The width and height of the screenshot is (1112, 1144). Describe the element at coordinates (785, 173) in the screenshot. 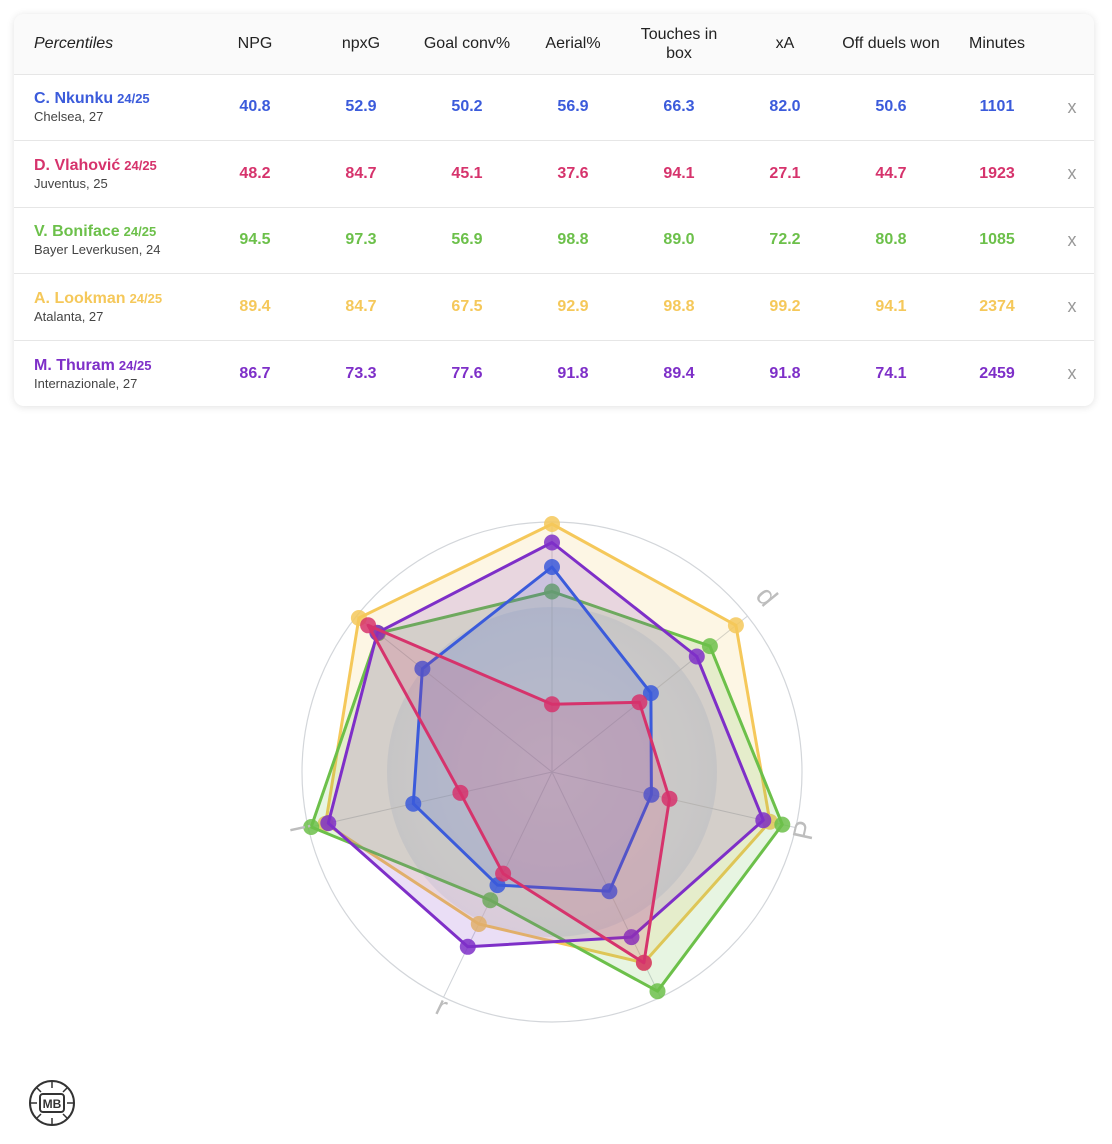

I see `stat-value: 27.1` at that location.